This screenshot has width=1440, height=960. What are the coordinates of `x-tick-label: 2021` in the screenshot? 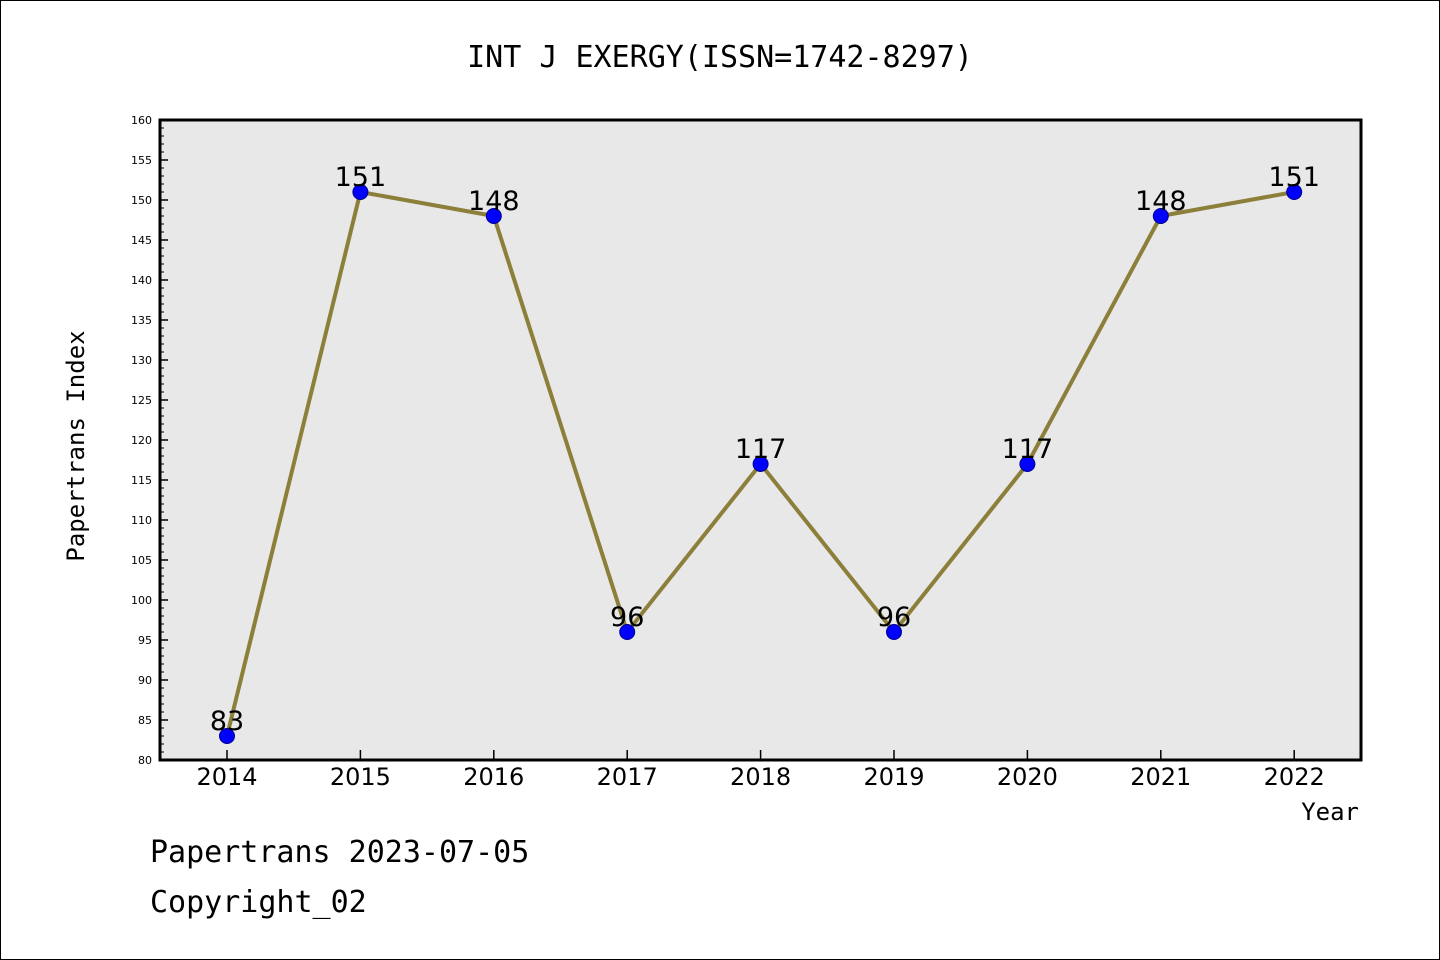 It's located at (1160, 777).